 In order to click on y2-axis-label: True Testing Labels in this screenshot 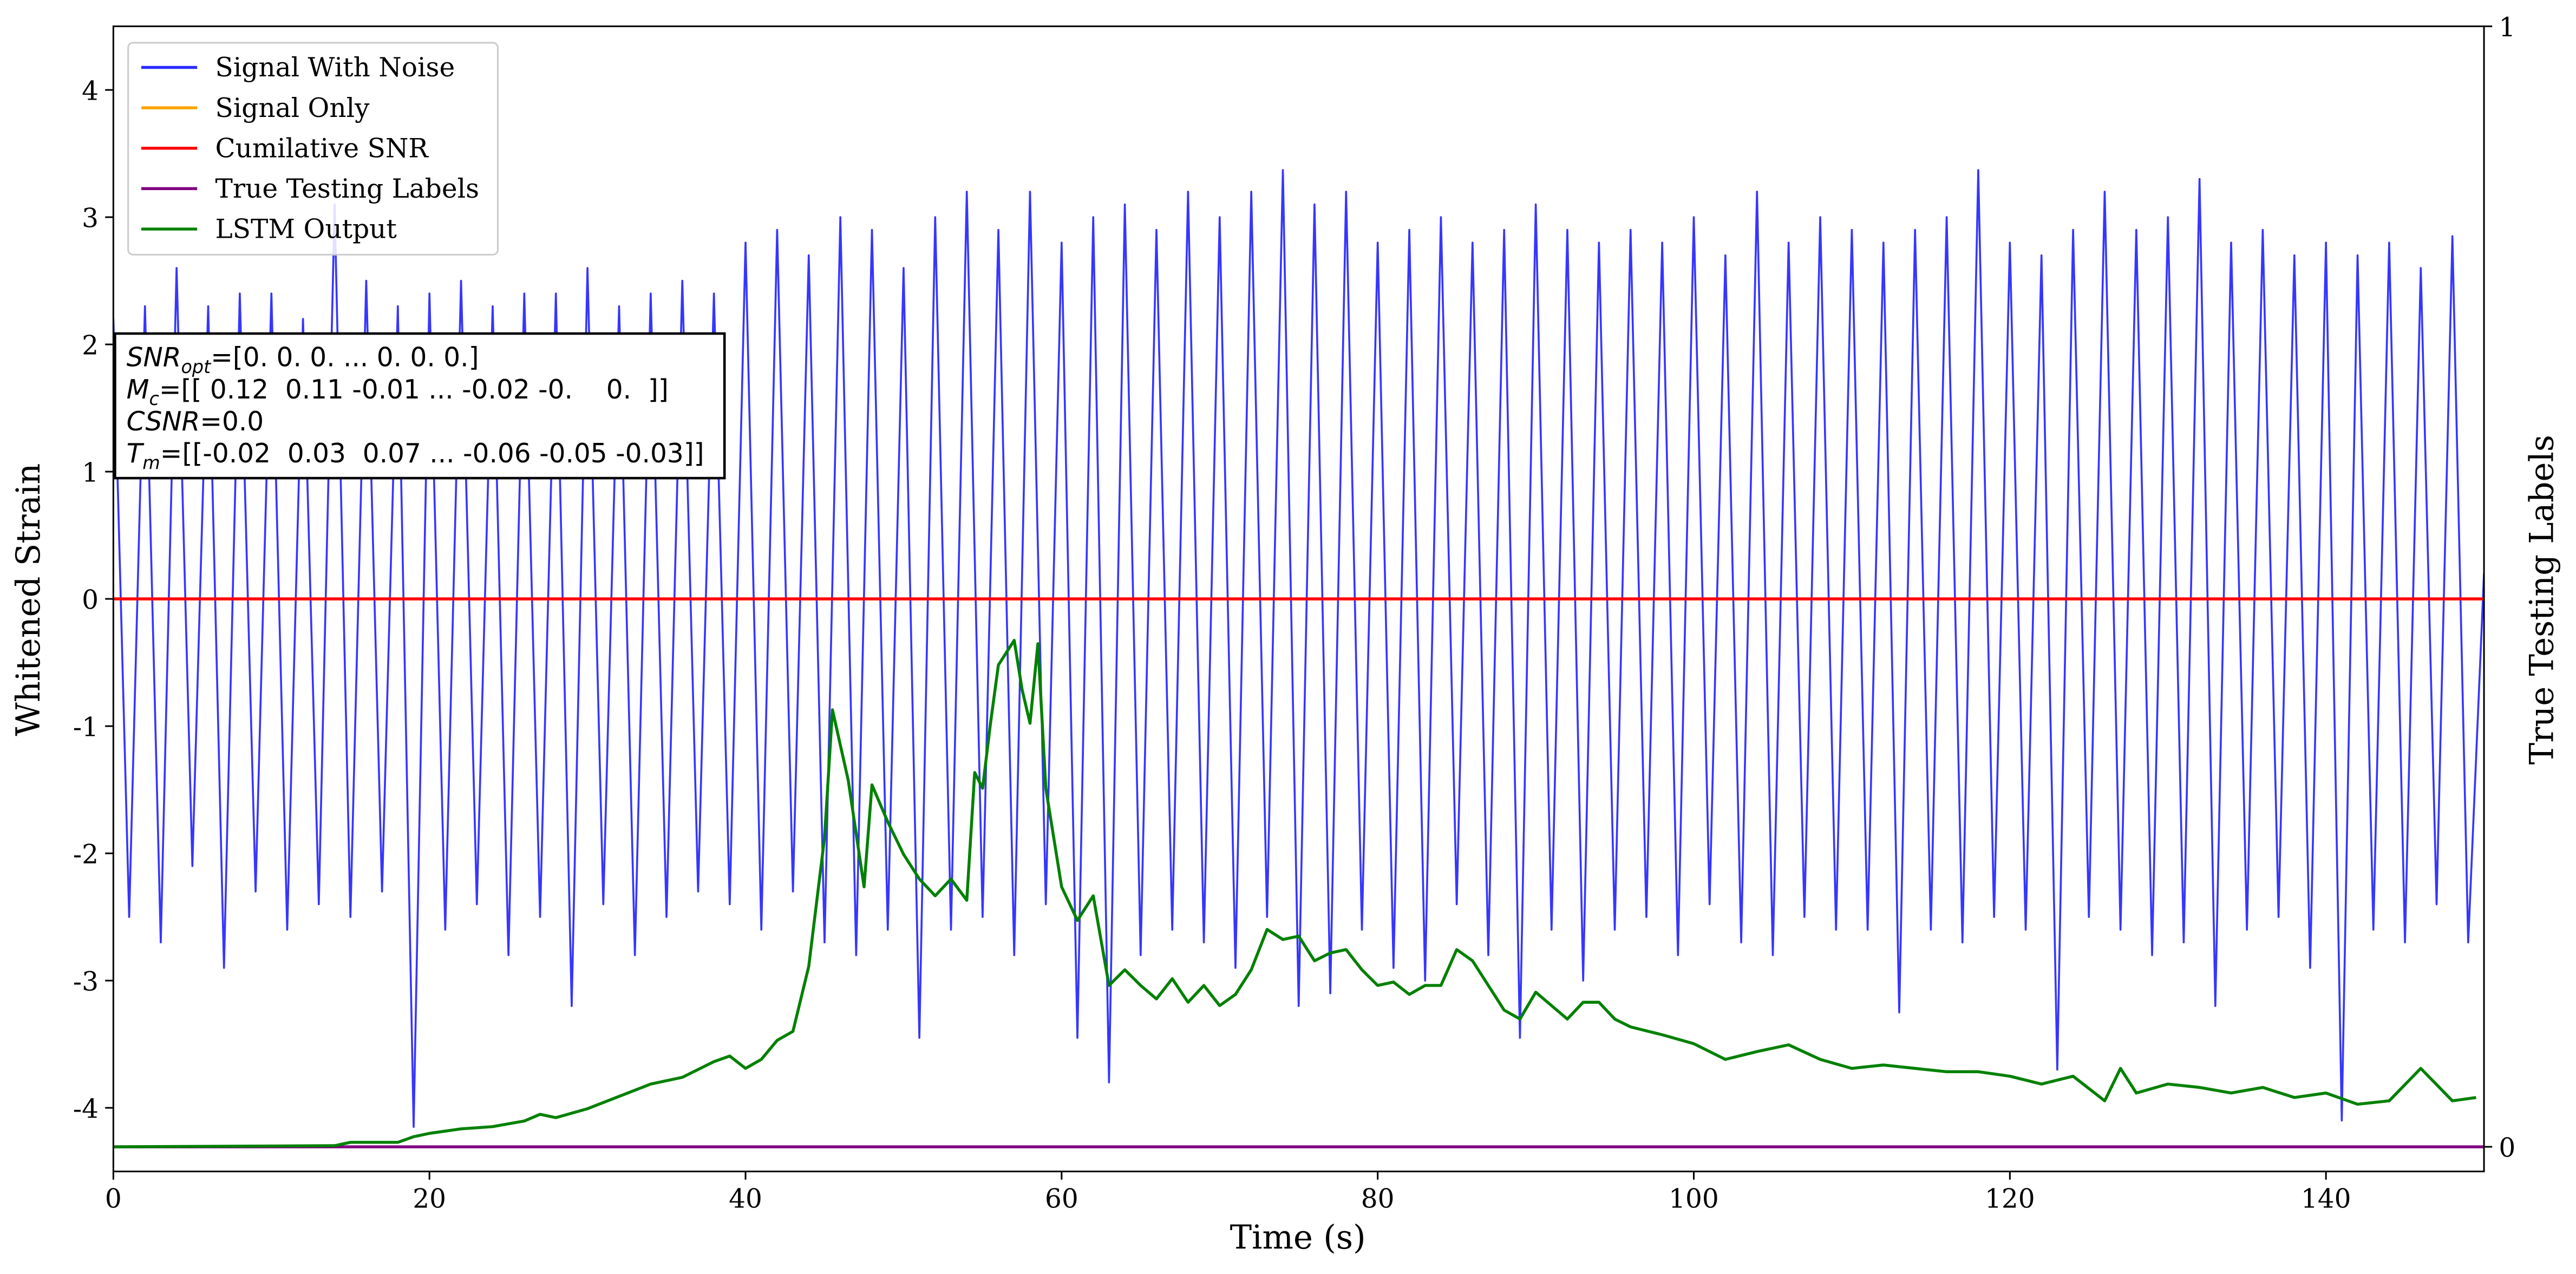, I will do `click(2542, 600)`.